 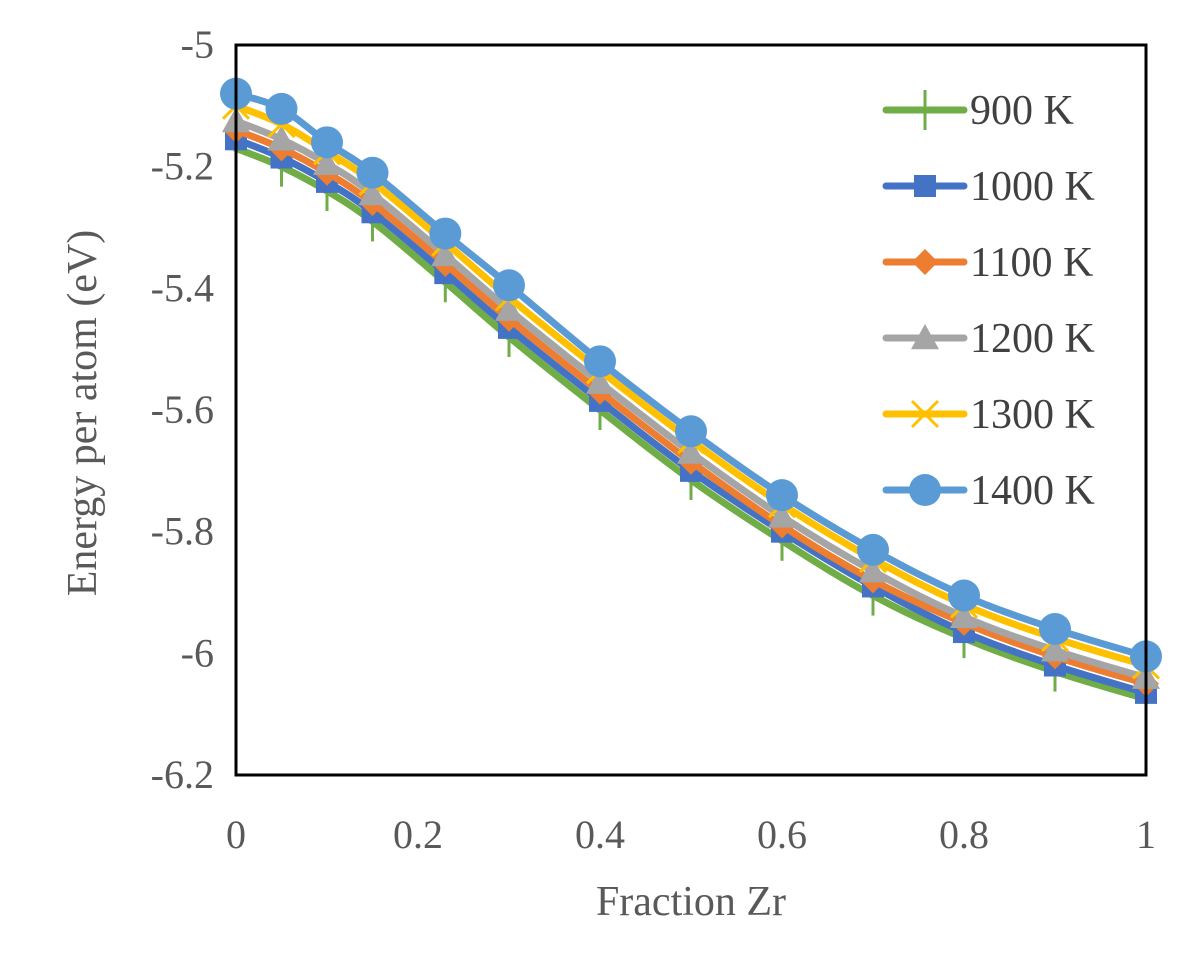 I want to click on x-tick-label: 0.8, so click(x=964, y=834).